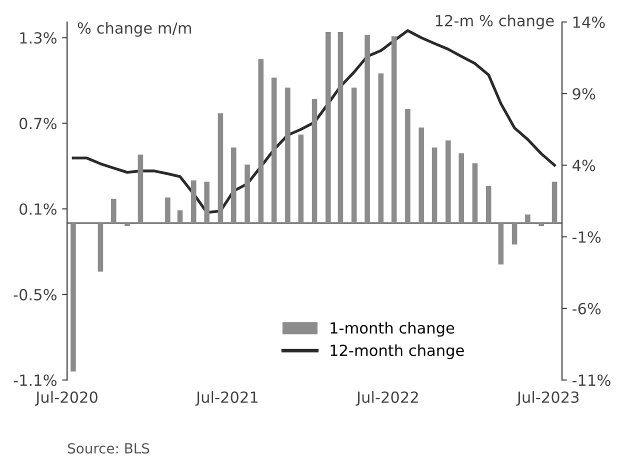  What do you see at coordinates (584, 94) in the screenshot?
I see `y2-tick-label: 9%` at bounding box center [584, 94].